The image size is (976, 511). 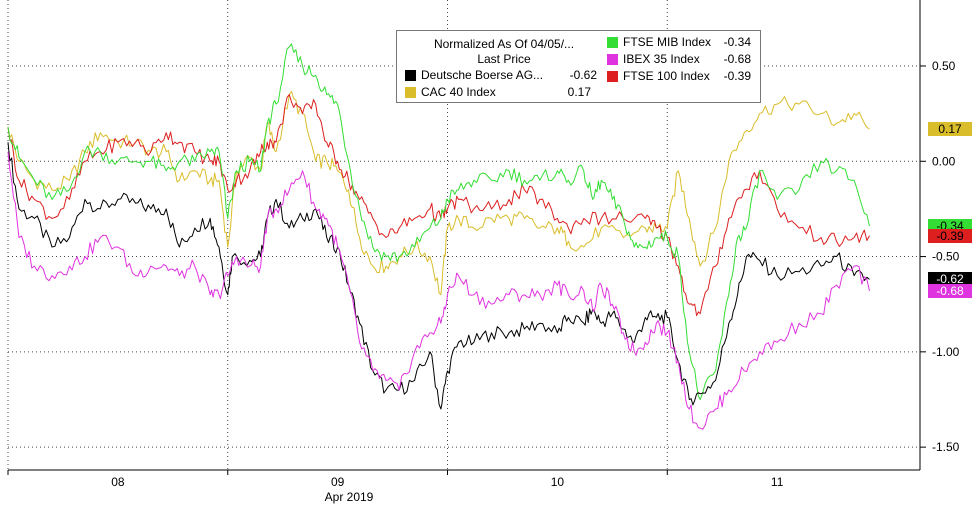 I want to click on y-tick-label: -0.50, so click(x=946, y=257).